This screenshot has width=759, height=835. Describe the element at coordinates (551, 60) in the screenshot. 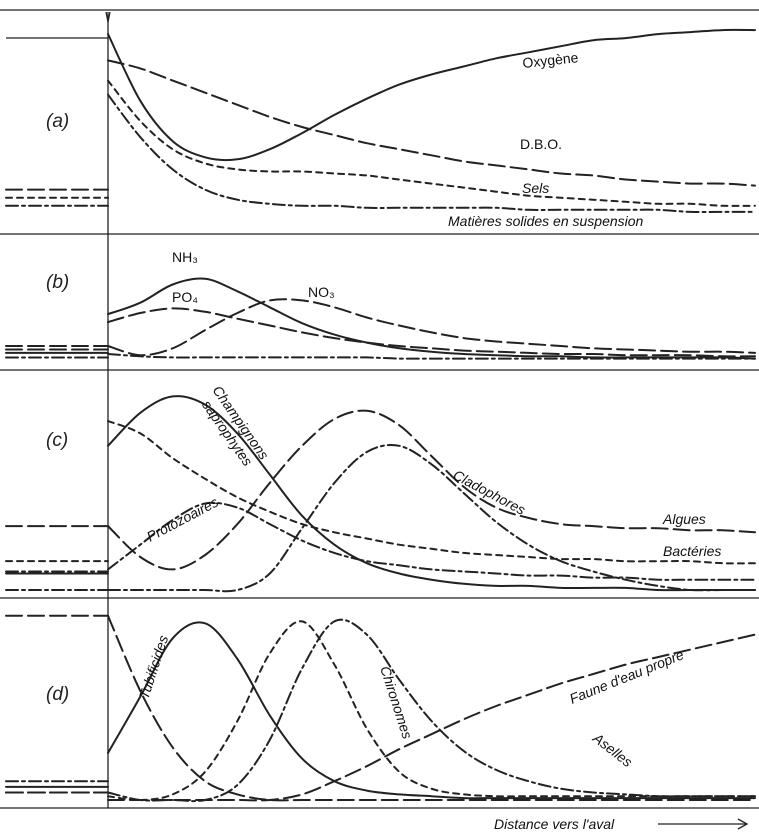

I see `series-label-a-oxyg-ne: Oxygène` at that location.